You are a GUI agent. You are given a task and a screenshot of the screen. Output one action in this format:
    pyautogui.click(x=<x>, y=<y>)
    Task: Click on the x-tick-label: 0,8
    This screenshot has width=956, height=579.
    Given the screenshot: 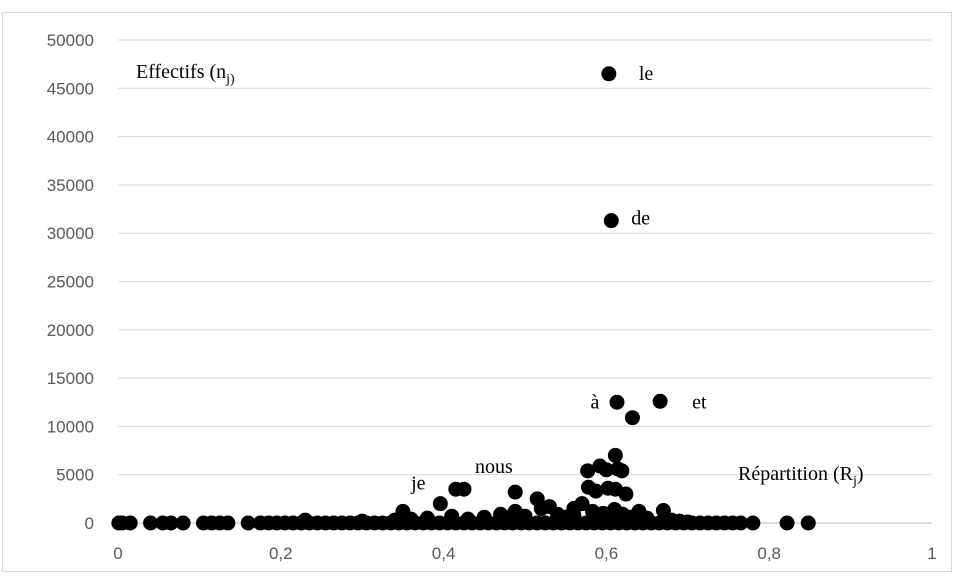 What is the action you would take?
    pyautogui.click(x=769, y=553)
    